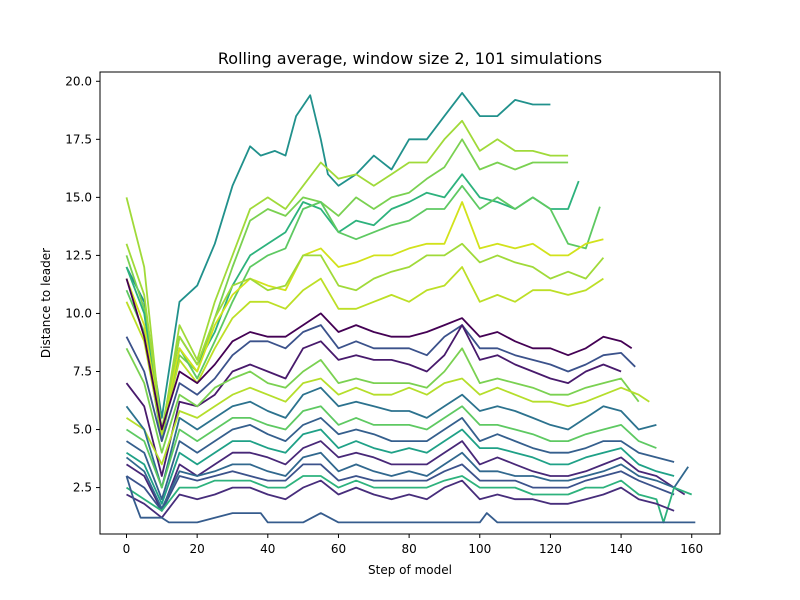 Image resolution: width=800 pixels, height=600 pixels. I want to click on y-tick-label: 5.0, so click(82, 430).